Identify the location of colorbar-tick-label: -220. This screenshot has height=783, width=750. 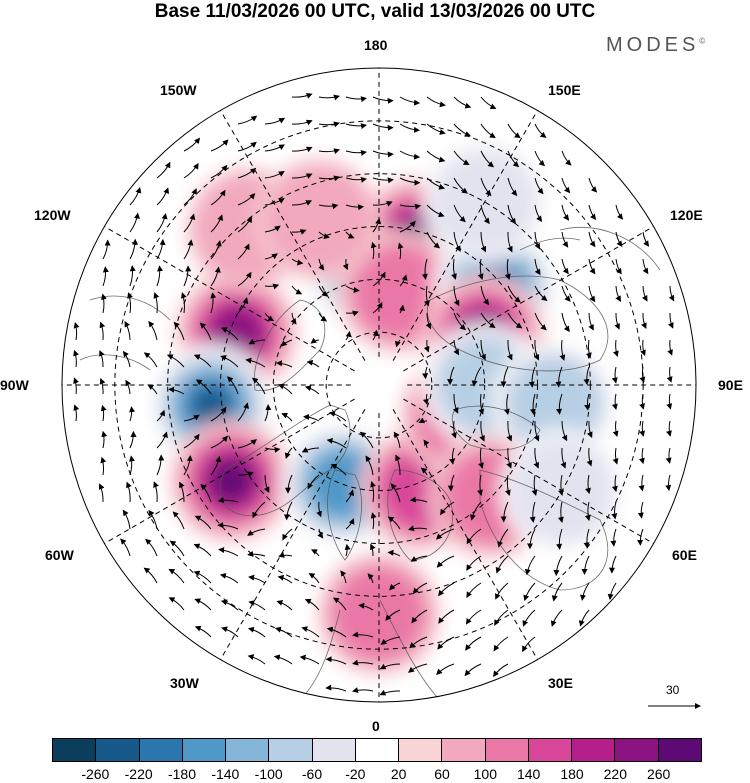
(138, 774).